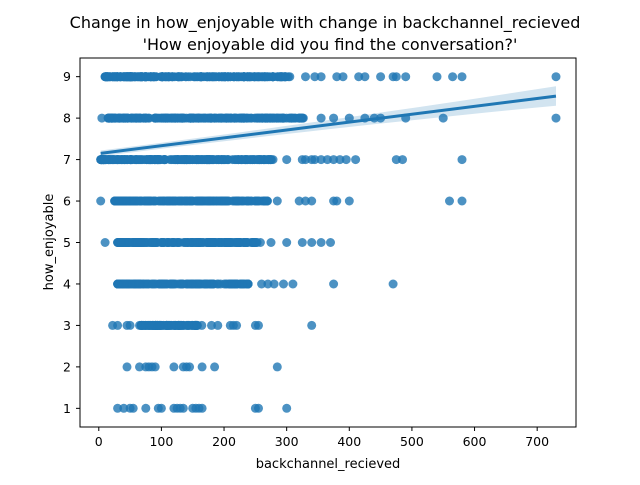  What do you see at coordinates (537, 441) in the screenshot?
I see `x-tick-label: 700` at bounding box center [537, 441].